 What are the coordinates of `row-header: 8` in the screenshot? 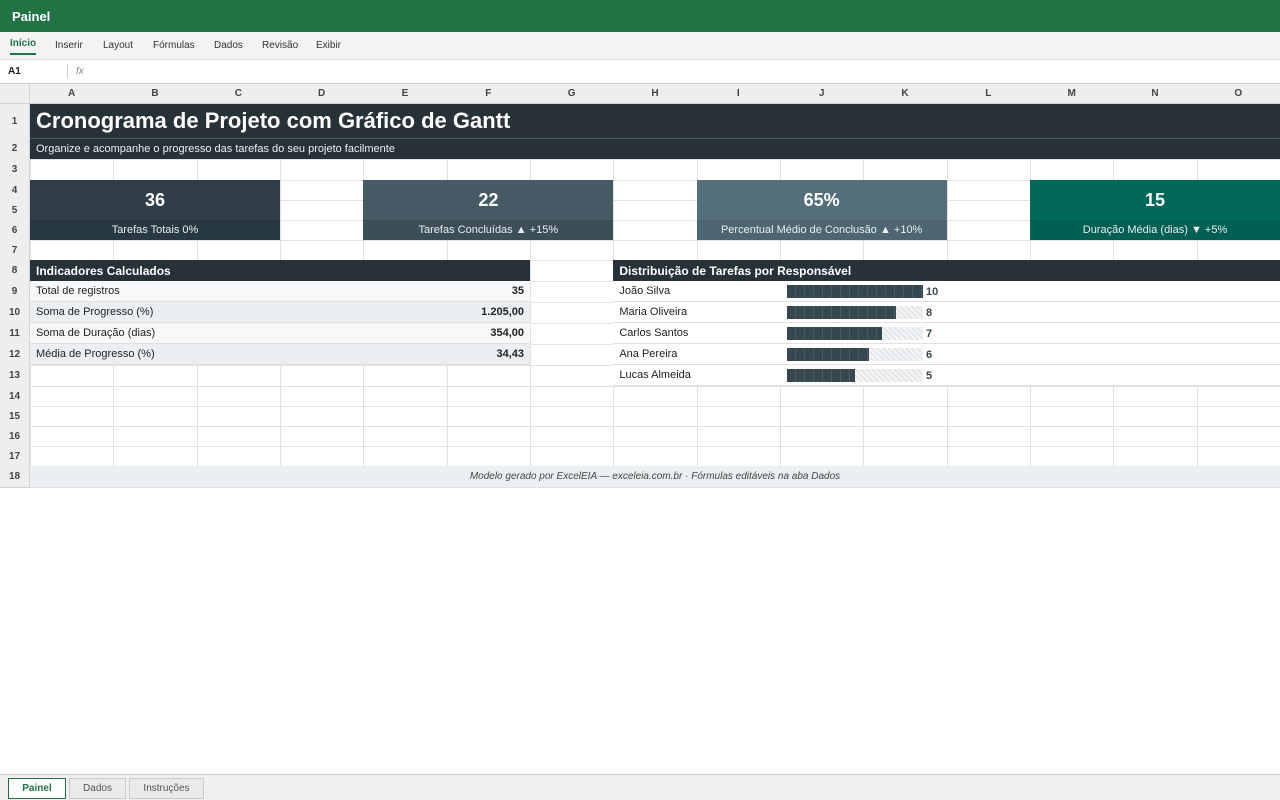 It's located at (15, 271).